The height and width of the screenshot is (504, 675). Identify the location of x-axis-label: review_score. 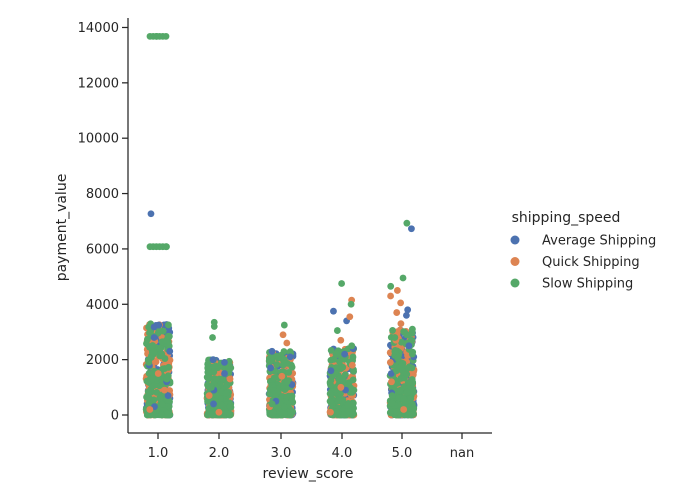
(308, 474).